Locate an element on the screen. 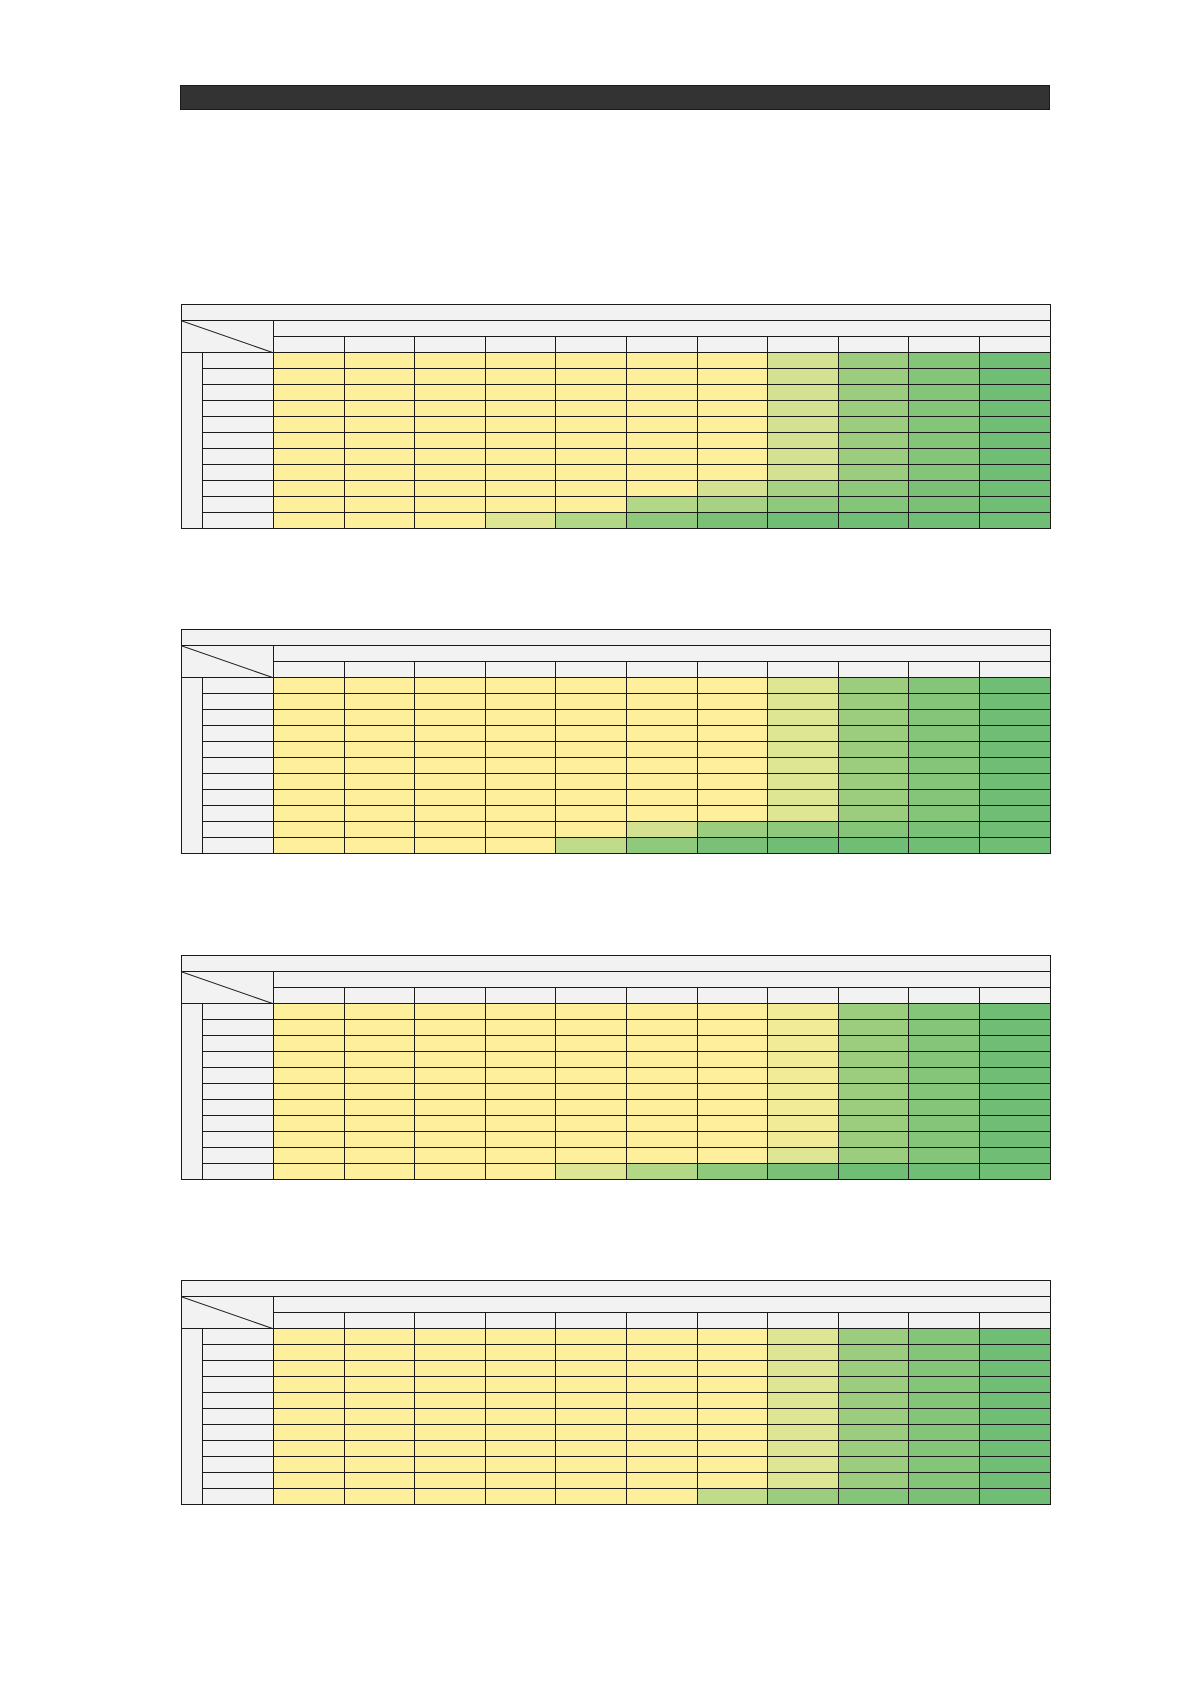 The height and width of the screenshot is (1684, 1191). row-group-header is located at coordinates (192, 1091).